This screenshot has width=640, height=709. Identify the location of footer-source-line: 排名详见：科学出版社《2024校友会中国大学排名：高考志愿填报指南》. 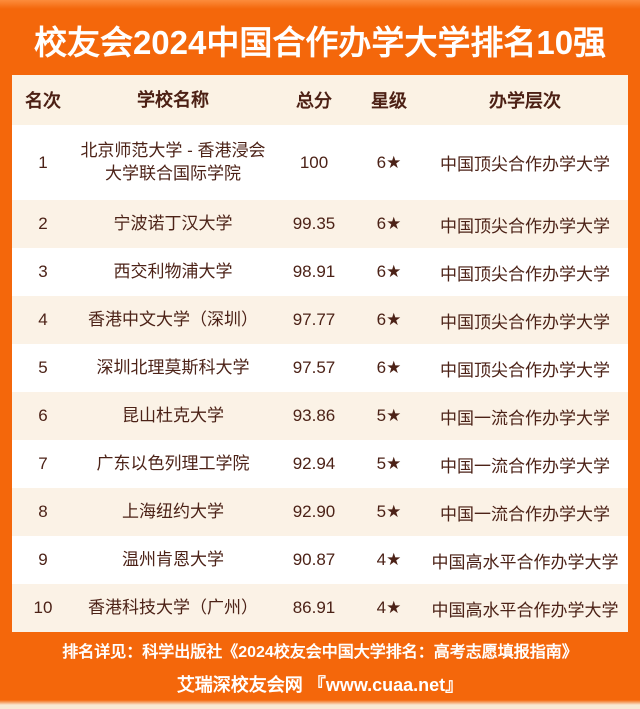
(320, 652).